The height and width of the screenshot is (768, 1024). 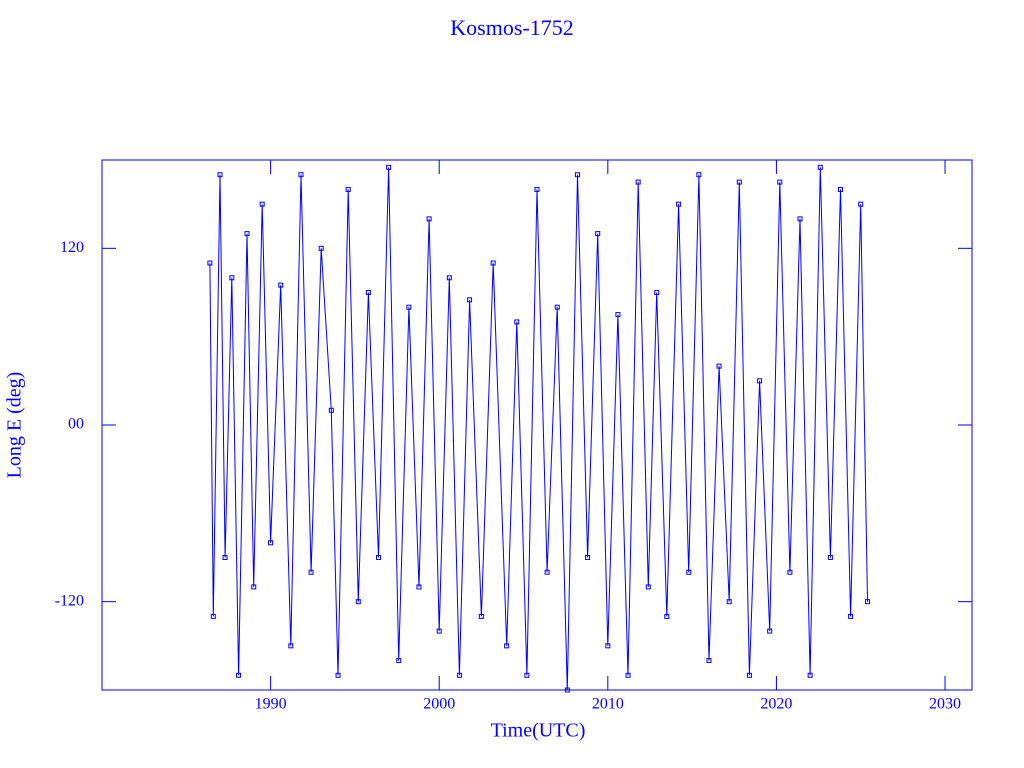 What do you see at coordinates (608, 704) in the screenshot?
I see `x-tick-label: 2010` at bounding box center [608, 704].